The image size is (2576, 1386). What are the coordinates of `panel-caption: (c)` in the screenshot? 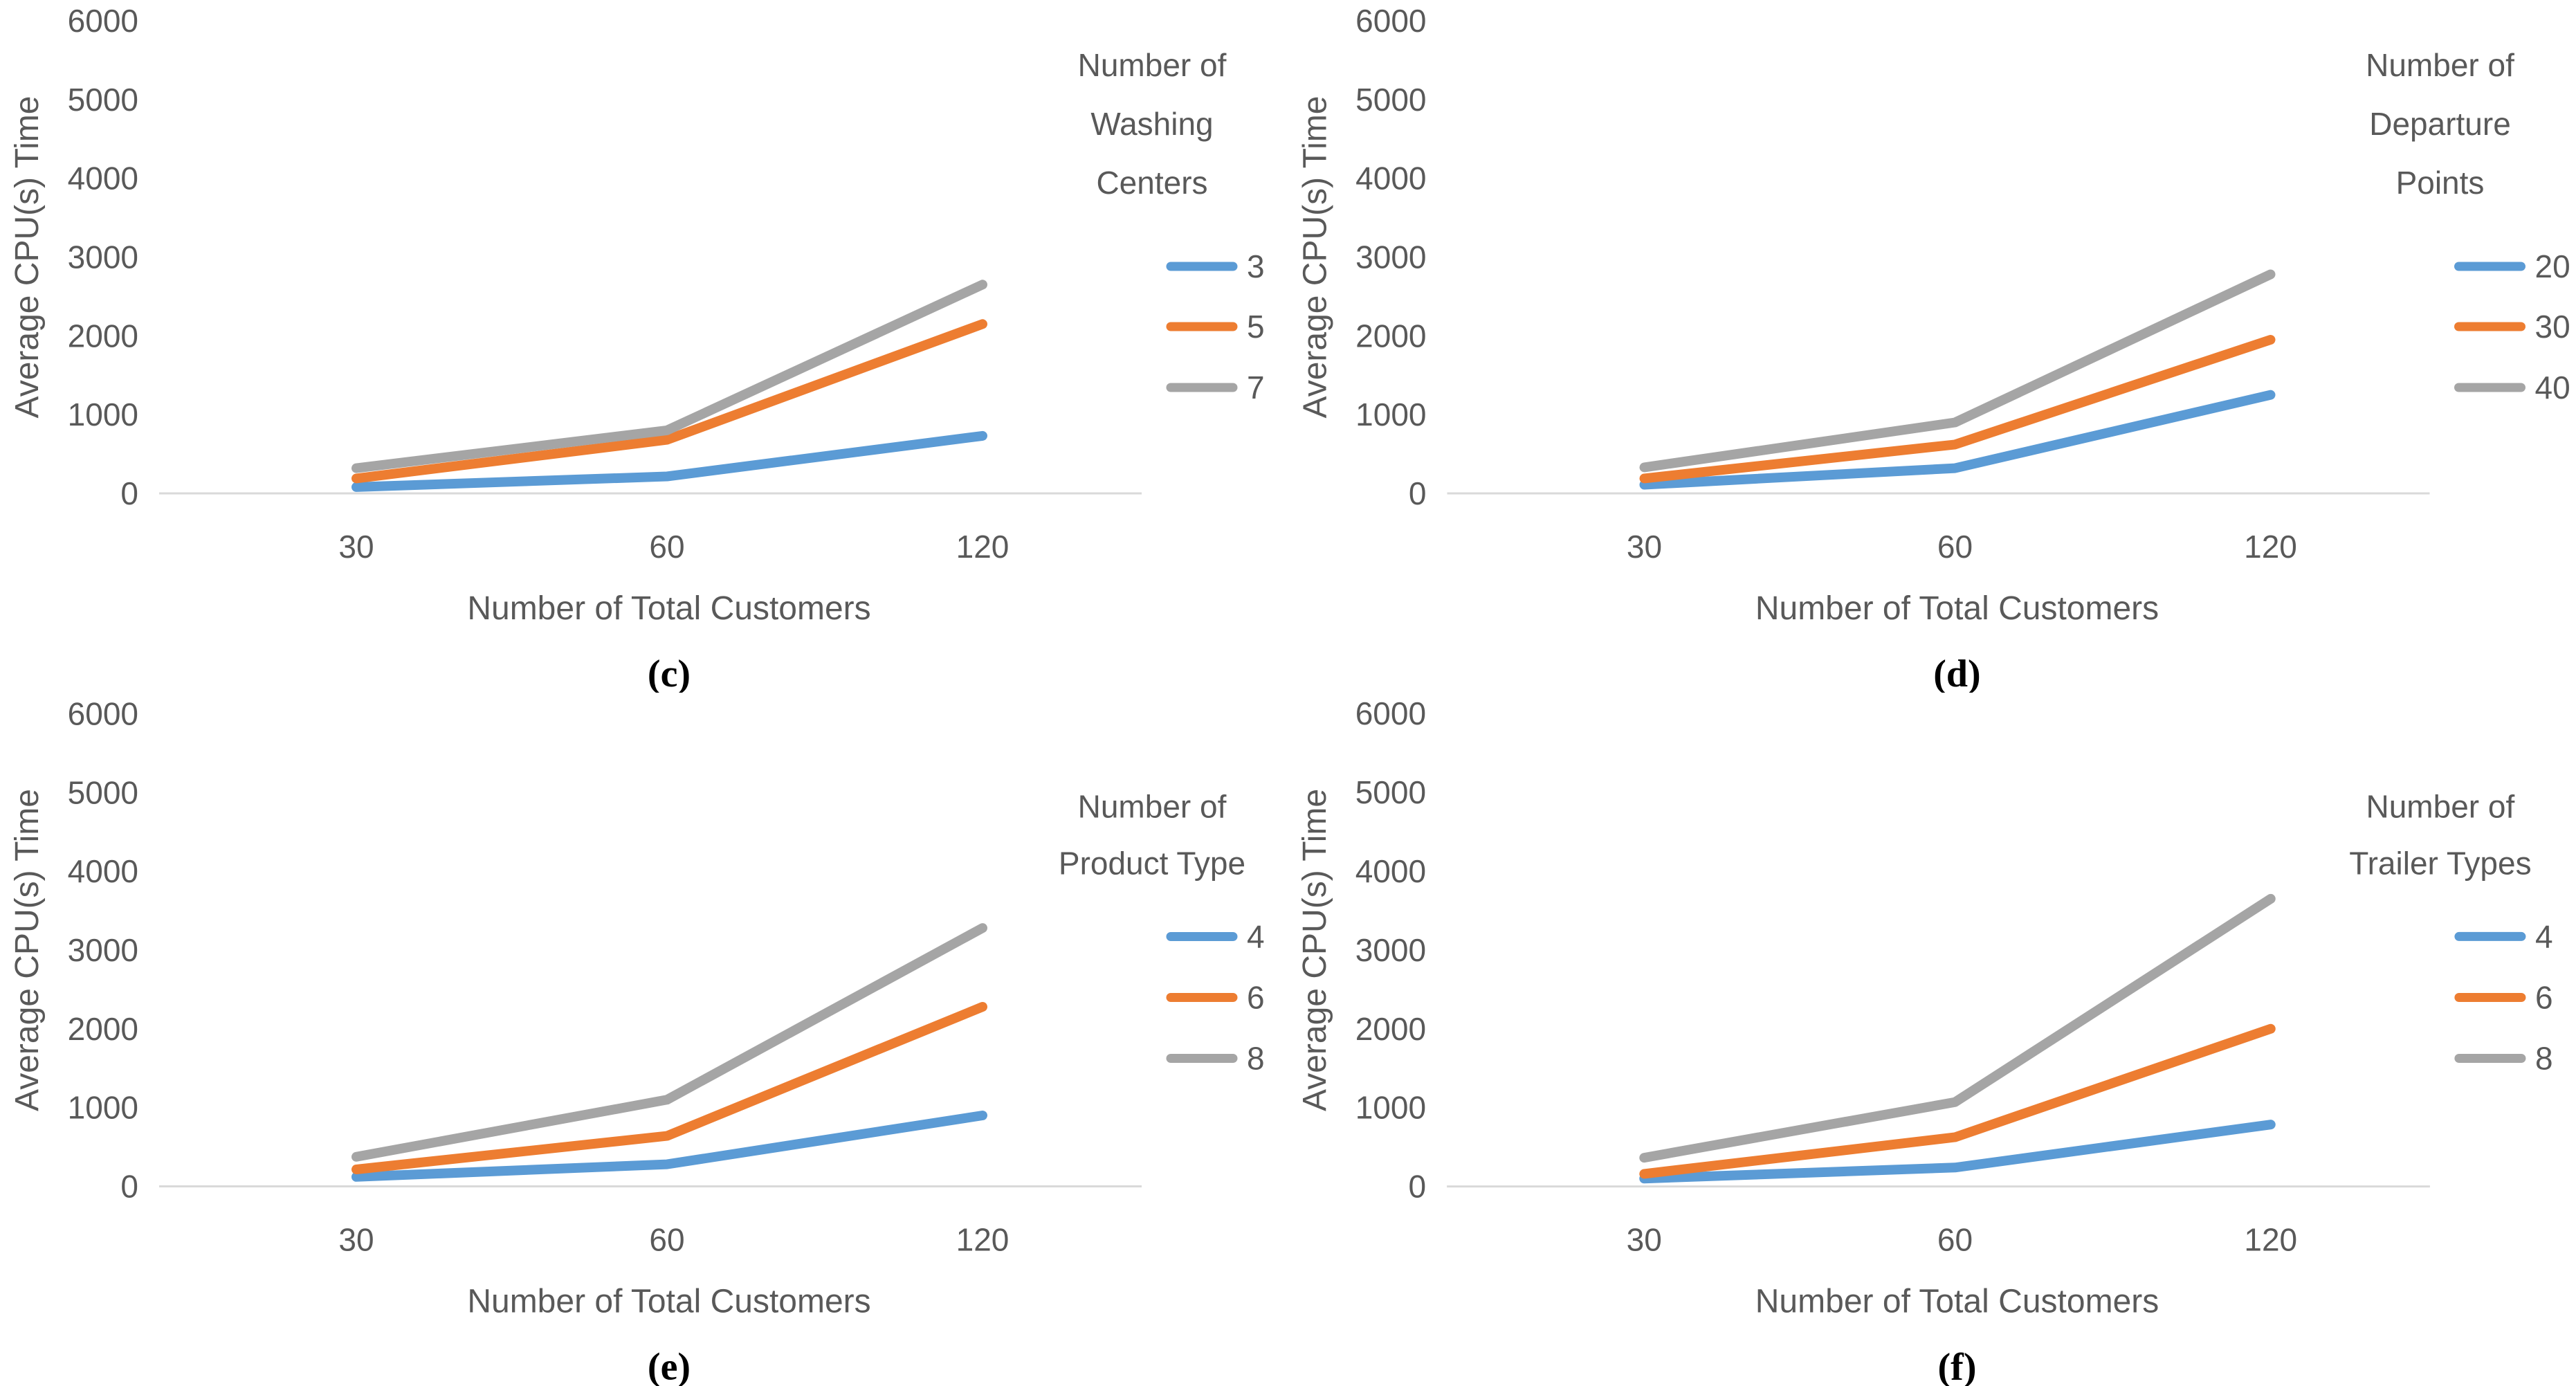 It's located at (669, 673).